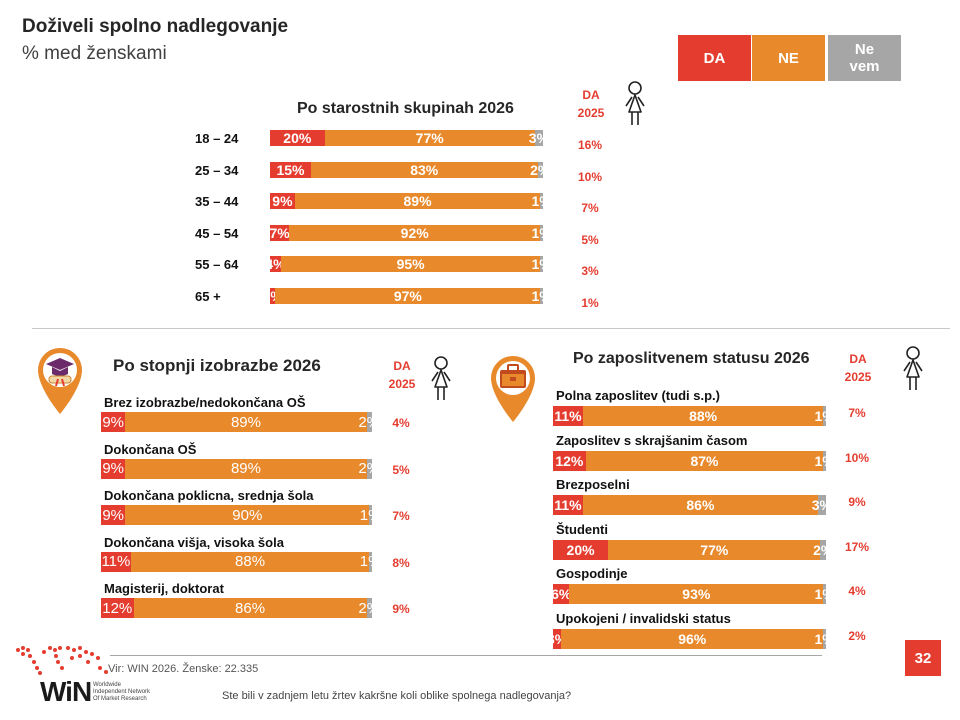 The height and width of the screenshot is (720, 960). I want to click on stacked-bar: 9%89%2%, so click(236, 422).